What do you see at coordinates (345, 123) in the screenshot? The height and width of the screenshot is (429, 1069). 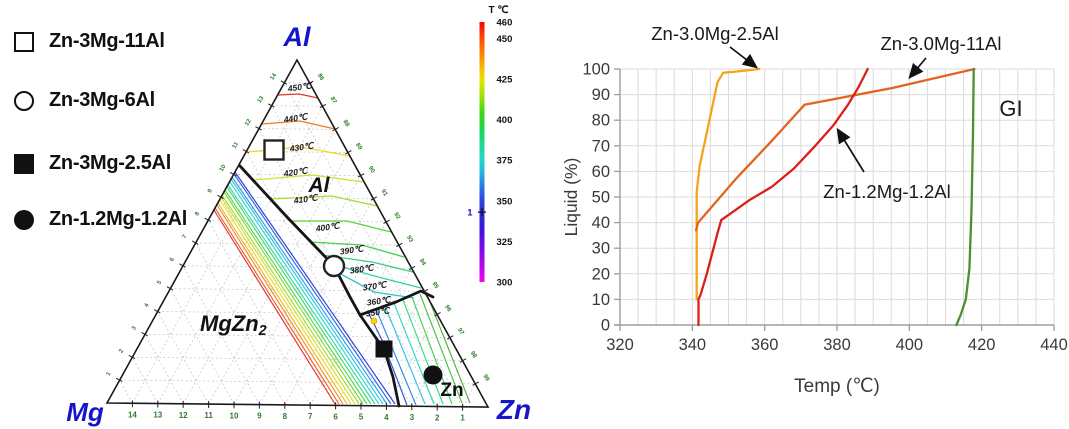 I see `ternary-tick-label: 88` at bounding box center [345, 123].